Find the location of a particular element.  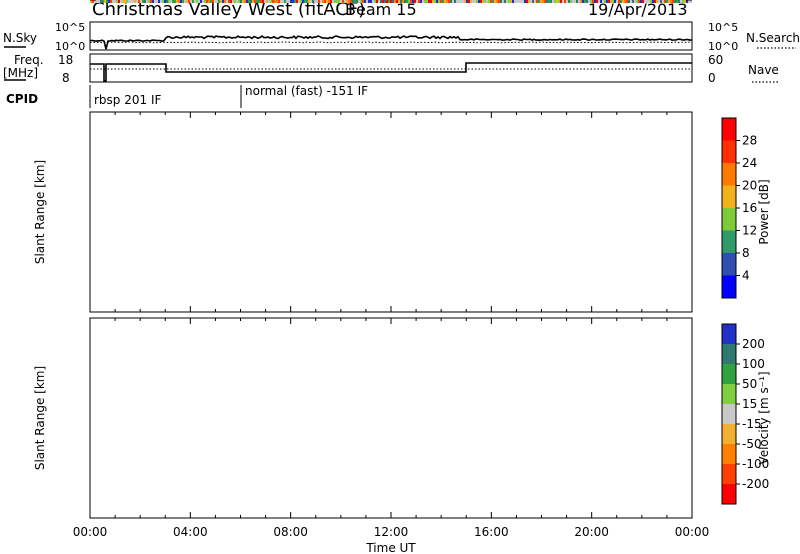

noise-right-label: N.Search is located at coordinates (773, 38).